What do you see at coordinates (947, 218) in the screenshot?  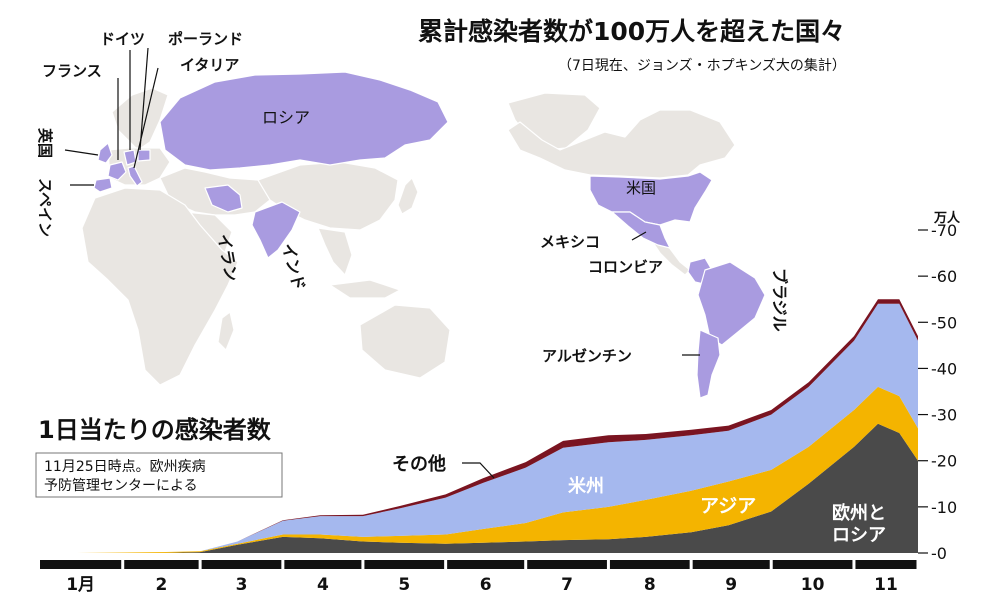 I see `y-axis-unit: 万人` at bounding box center [947, 218].